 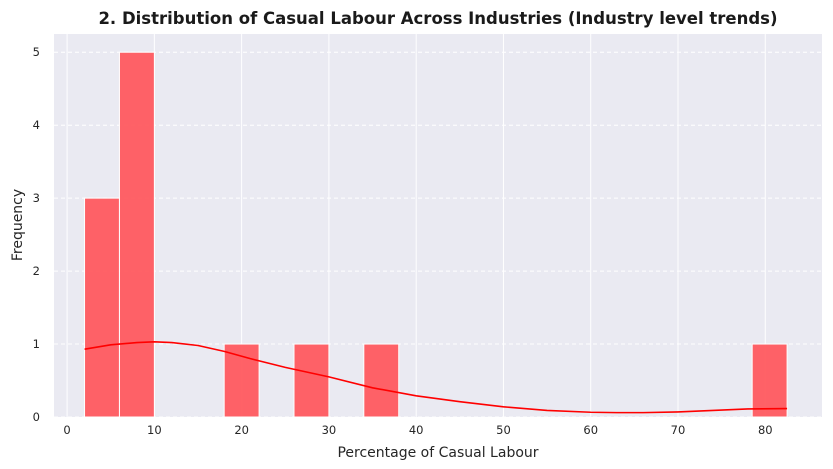 What do you see at coordinates (154, 430) in the screenshot?
I see `x-tick-label-1: 10` at bounding box center [154, 430].